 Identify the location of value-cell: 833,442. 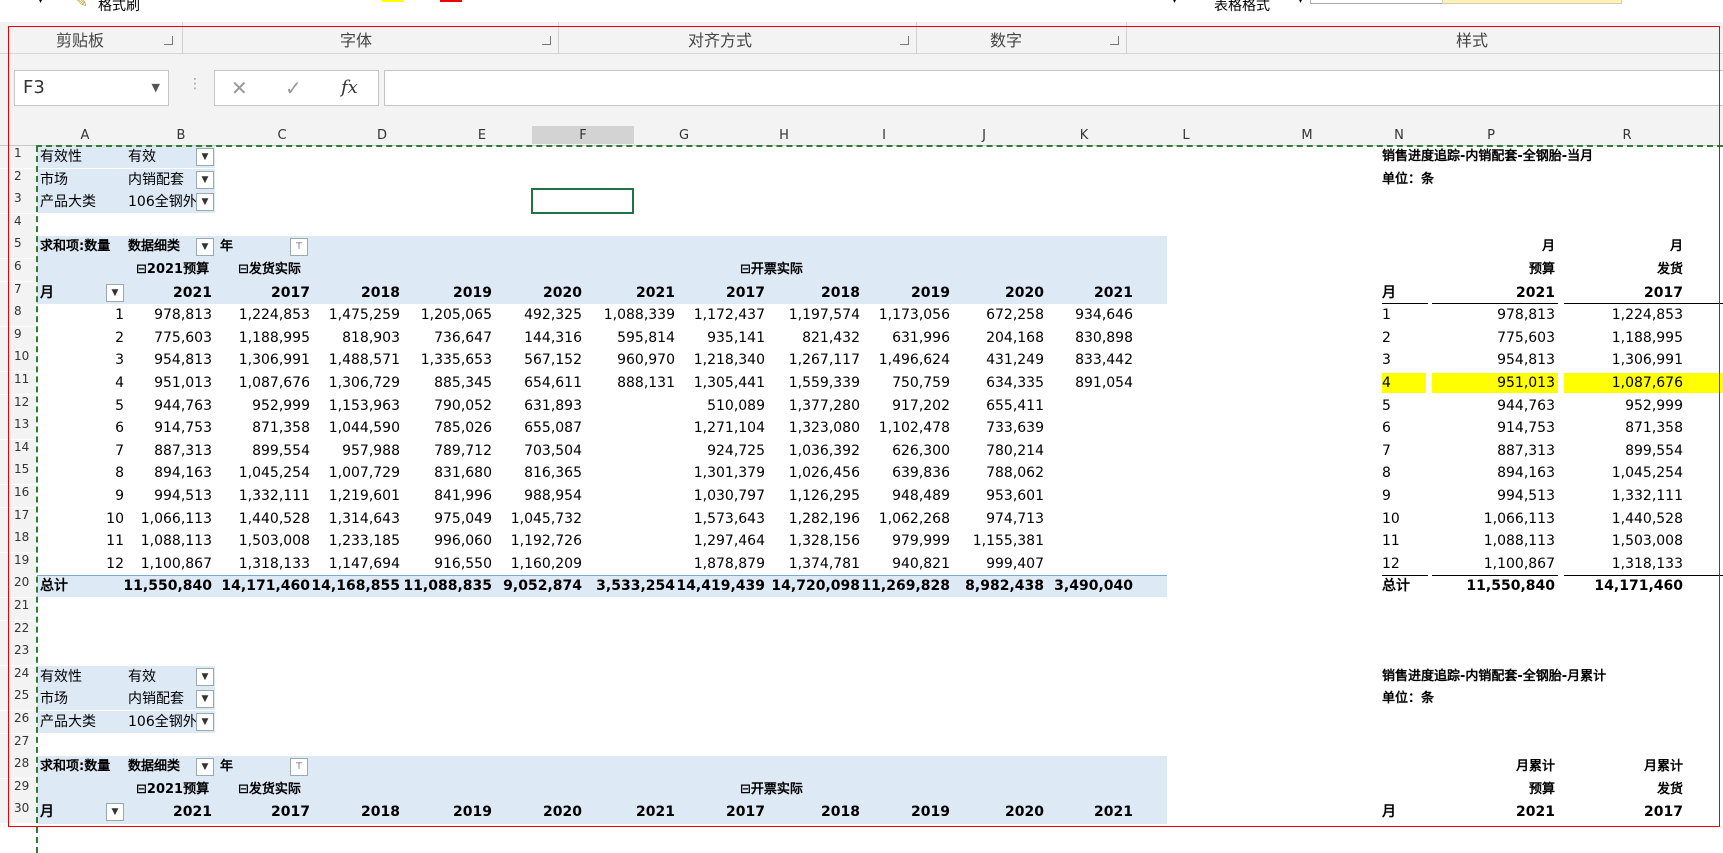
(1104, 360).